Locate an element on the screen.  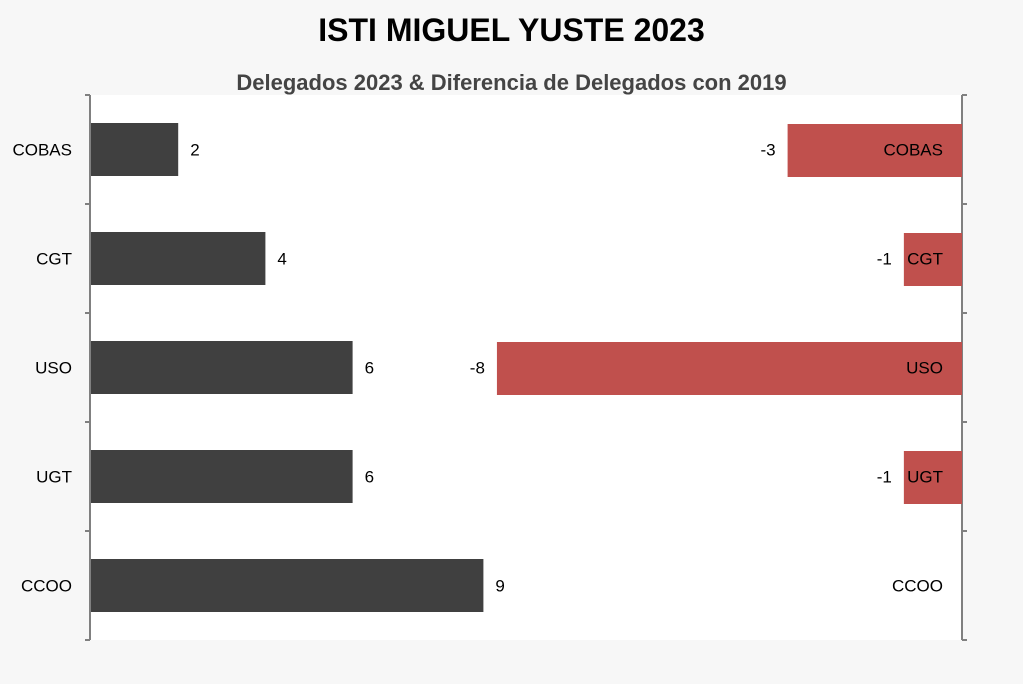
left-data-label: 9 is located at coordinates (499, 586).